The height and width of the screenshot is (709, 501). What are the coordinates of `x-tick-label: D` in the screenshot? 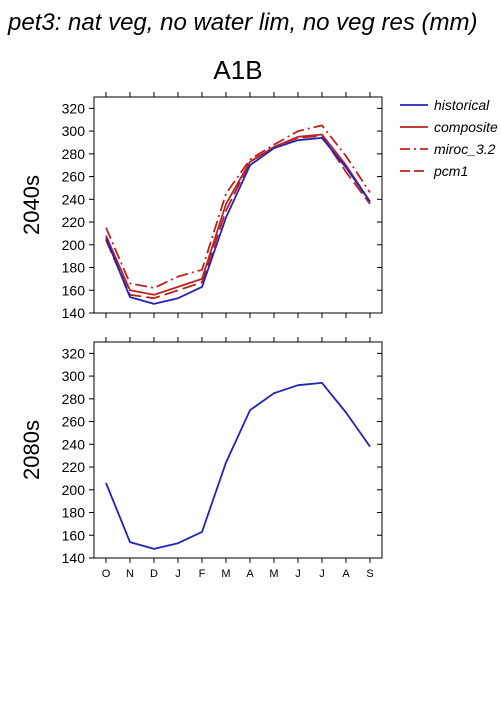 It's located at (154, 574).